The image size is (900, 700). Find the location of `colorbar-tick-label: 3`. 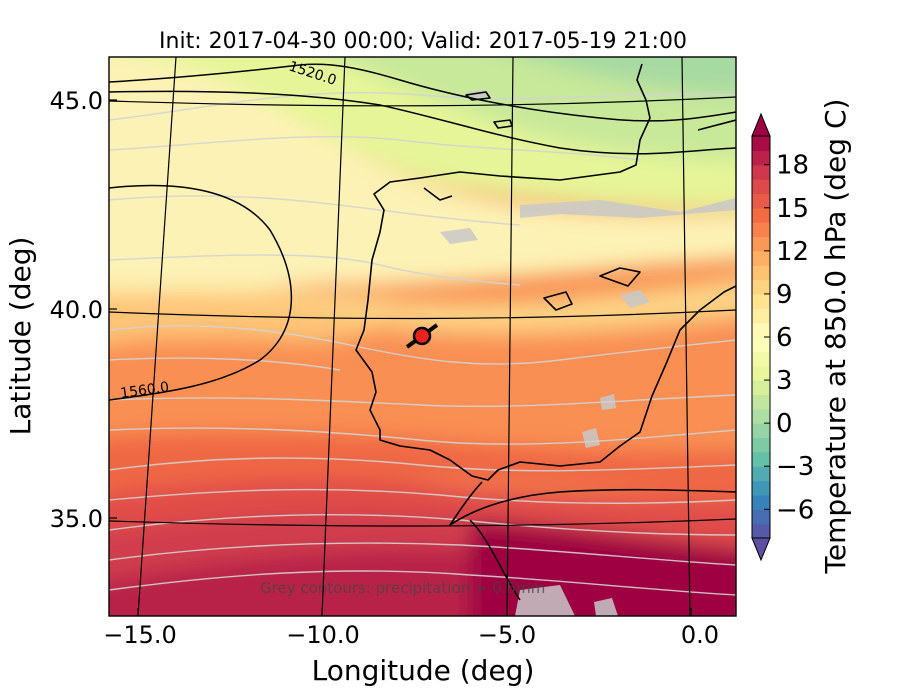

colorbar-tick-label: 3 is located at coordinates (784, 381).